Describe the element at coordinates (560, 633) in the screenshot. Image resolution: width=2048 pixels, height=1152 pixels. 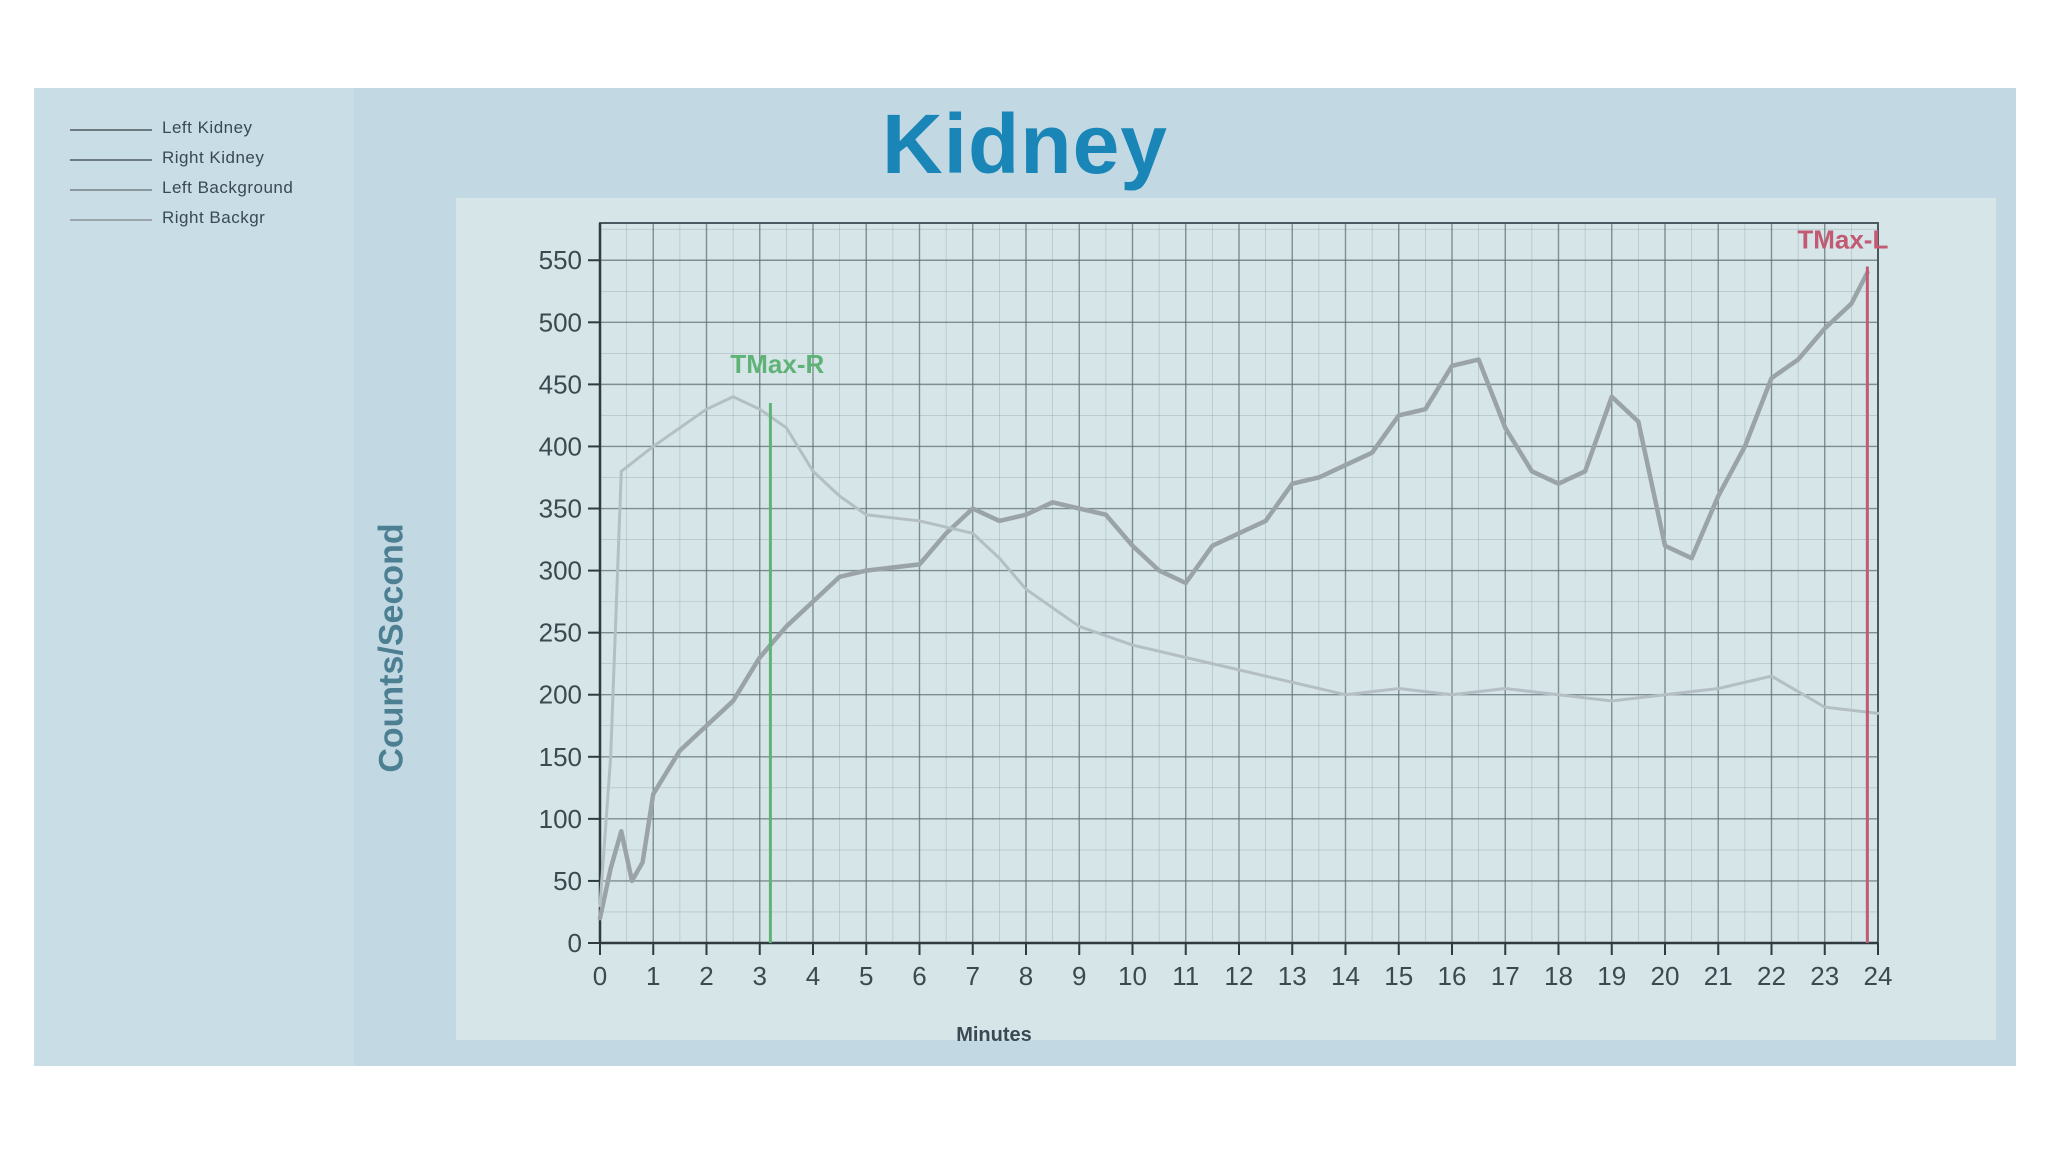
I see `y-tick-label: 250` at that location.